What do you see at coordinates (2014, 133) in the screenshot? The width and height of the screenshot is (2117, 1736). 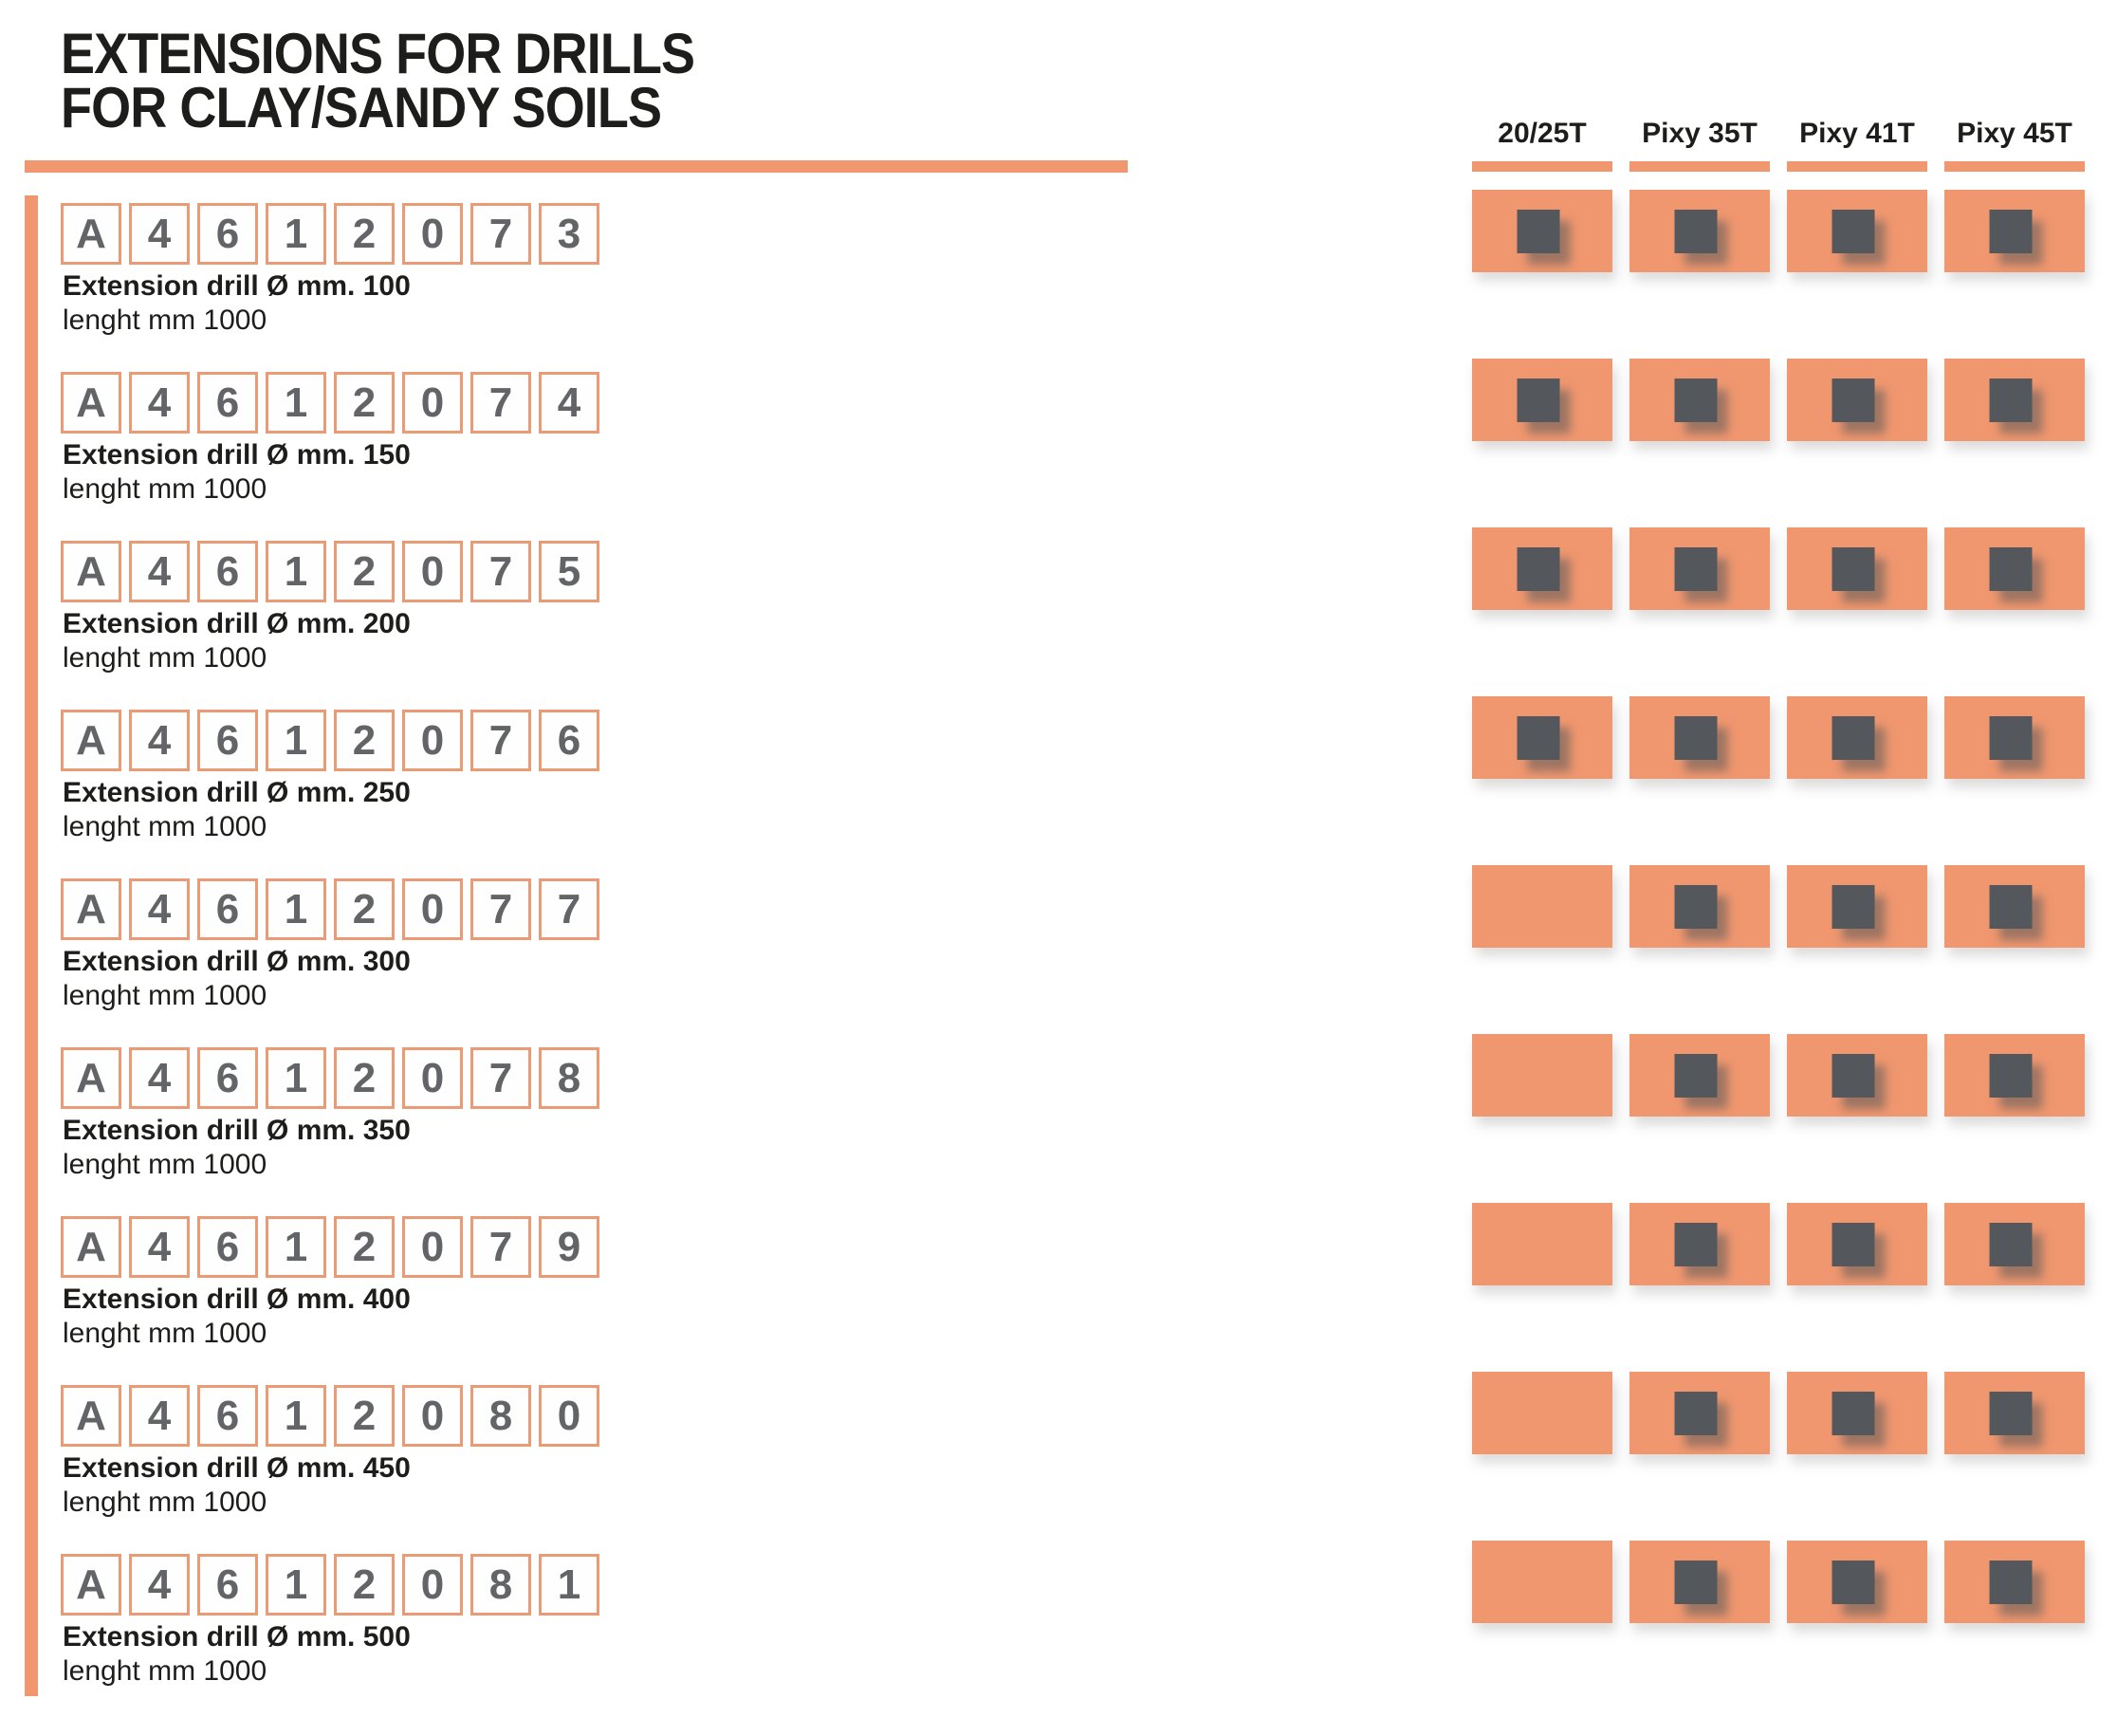 I see `column-header-pixy-45t: Pixy 45T` at bounding box center [2014, 133].